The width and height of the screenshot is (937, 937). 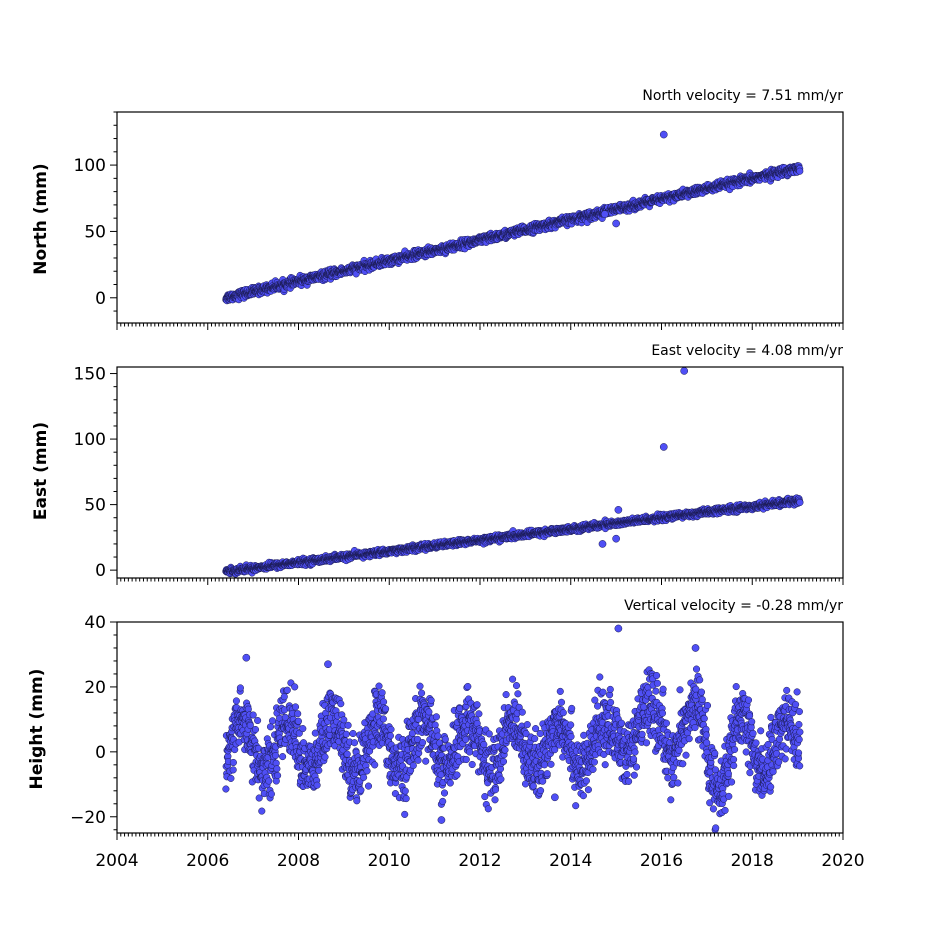 I want to click on data-point, so click(x=800, y=171).